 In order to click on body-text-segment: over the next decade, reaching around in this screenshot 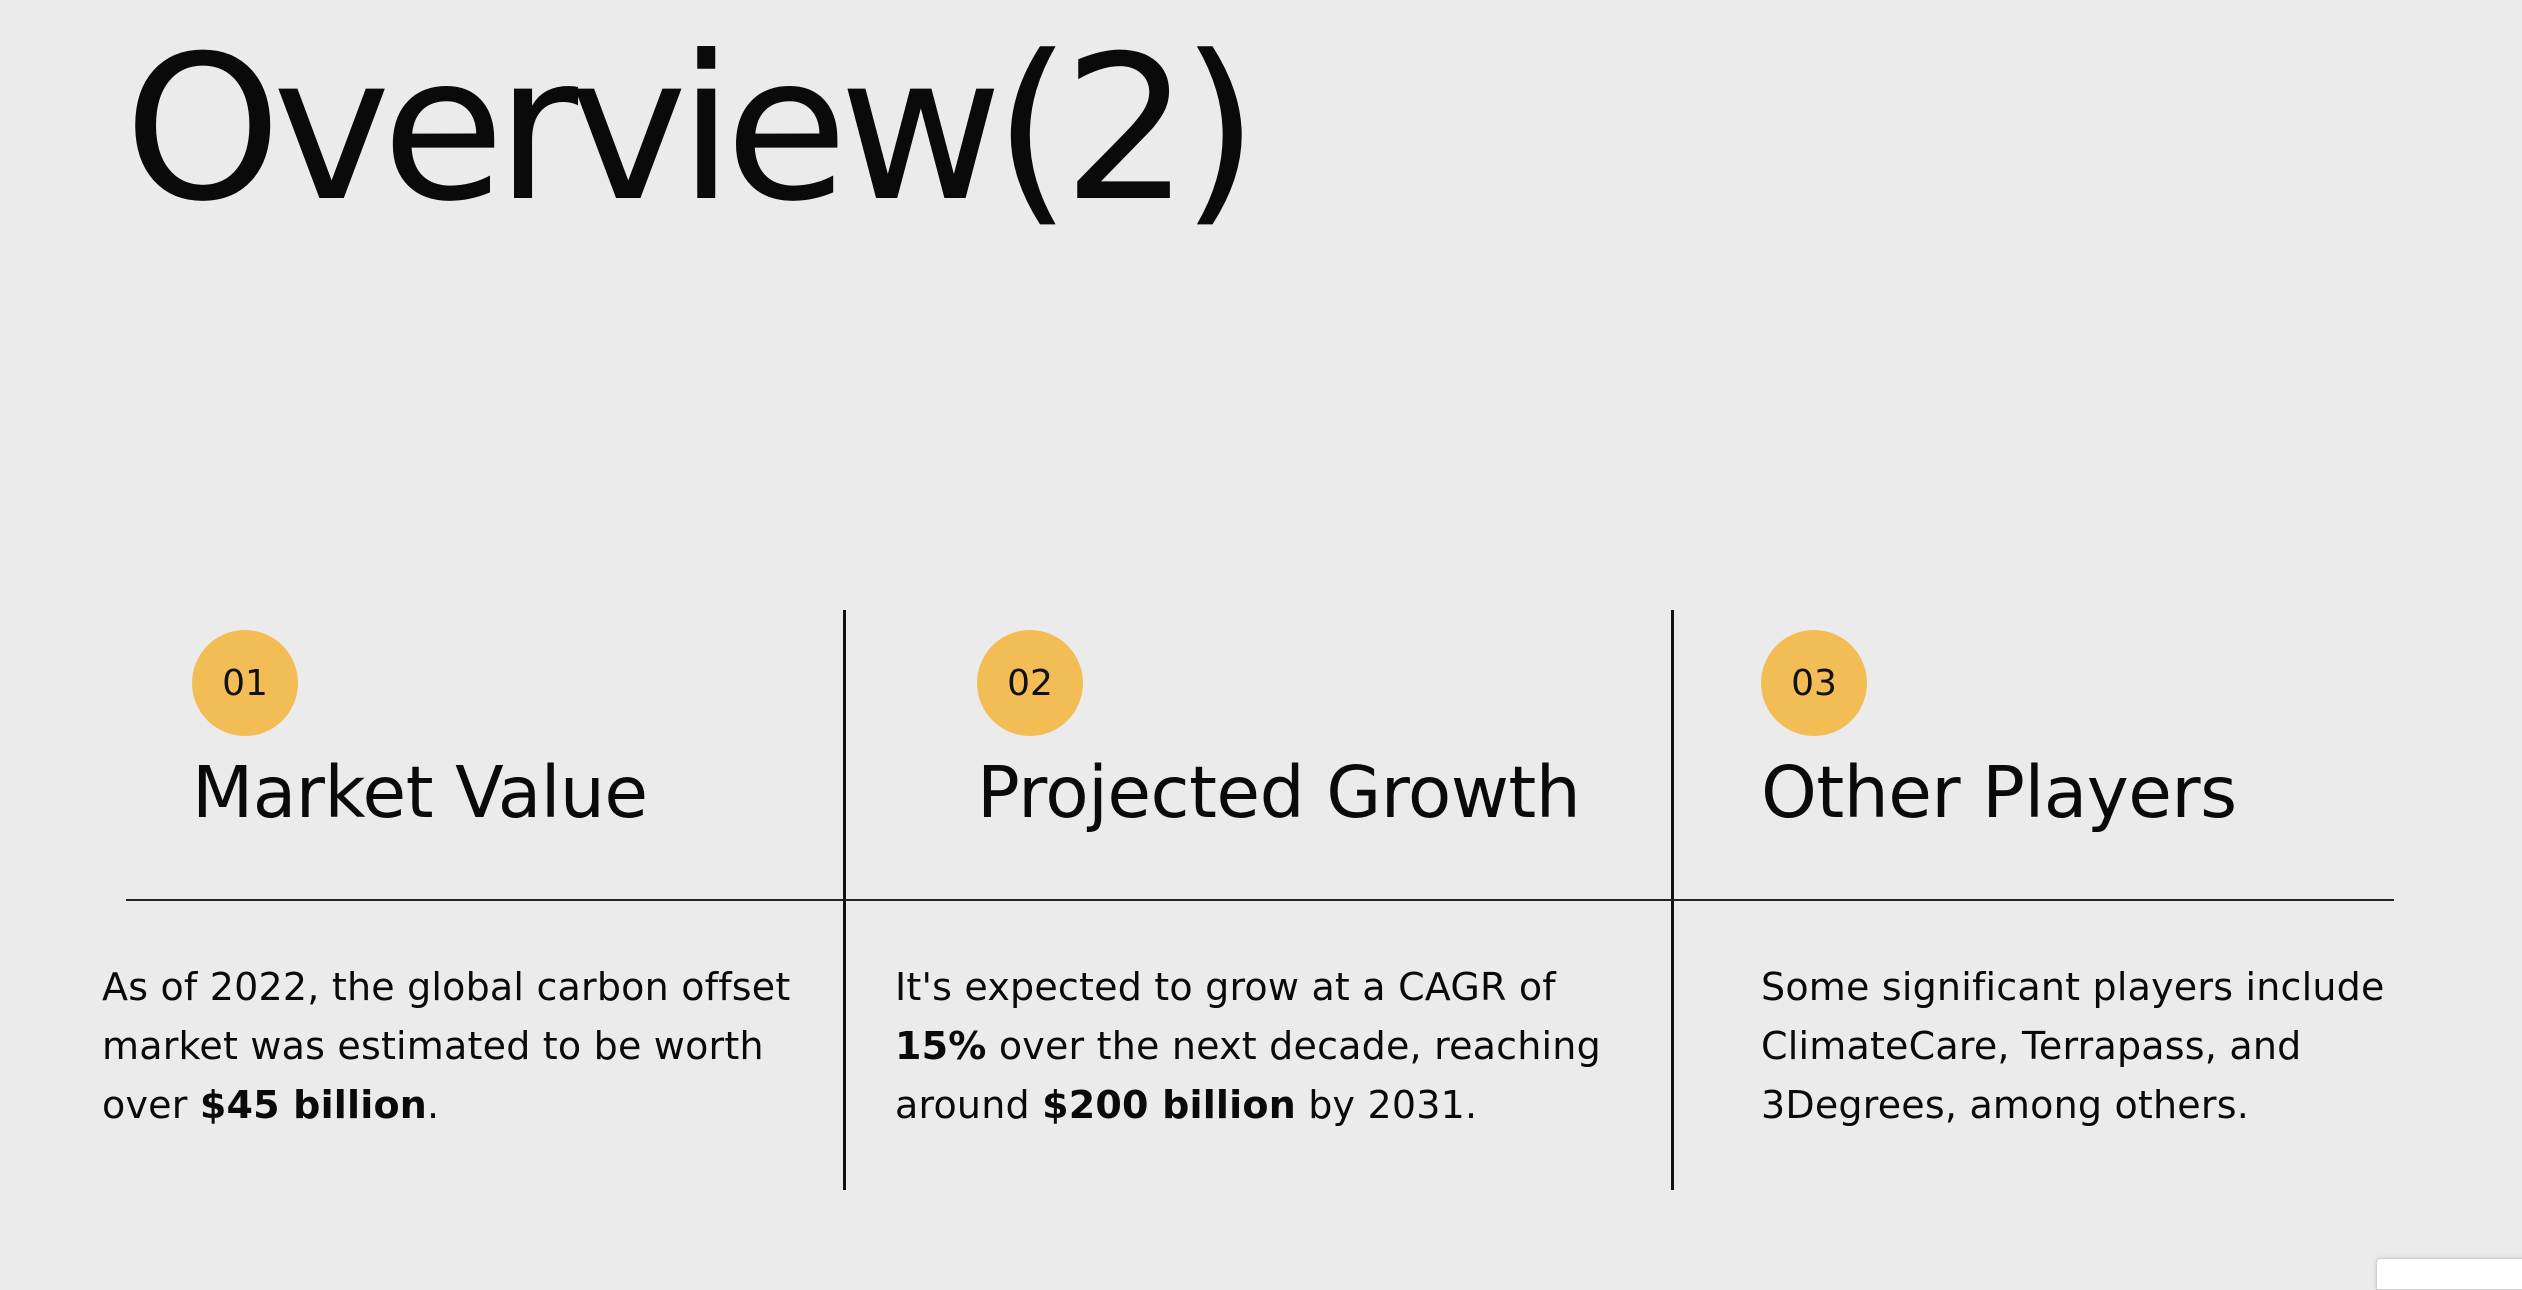, I will do `click(1248, 1075)`.